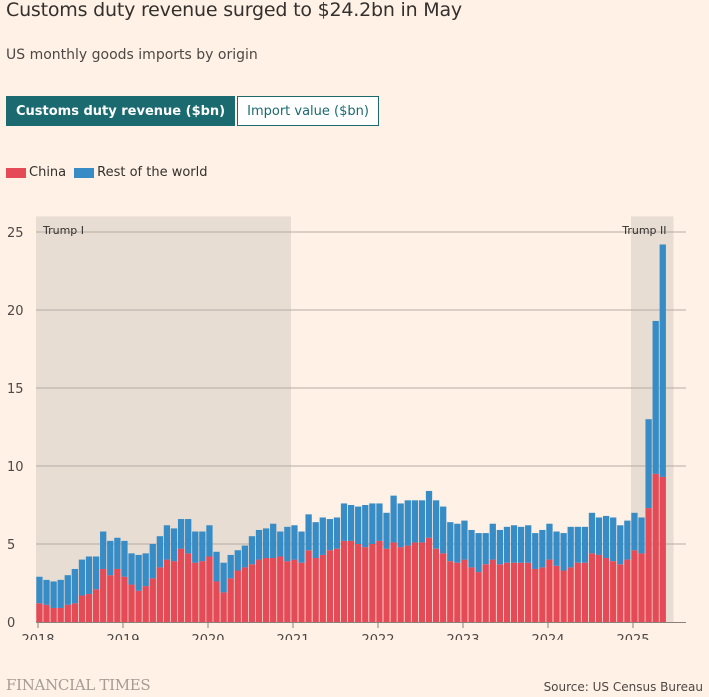 The width and height of the screenshot is (709, 697). I want to click on import-value-tab: Import value ($bn), so click(308, 111).